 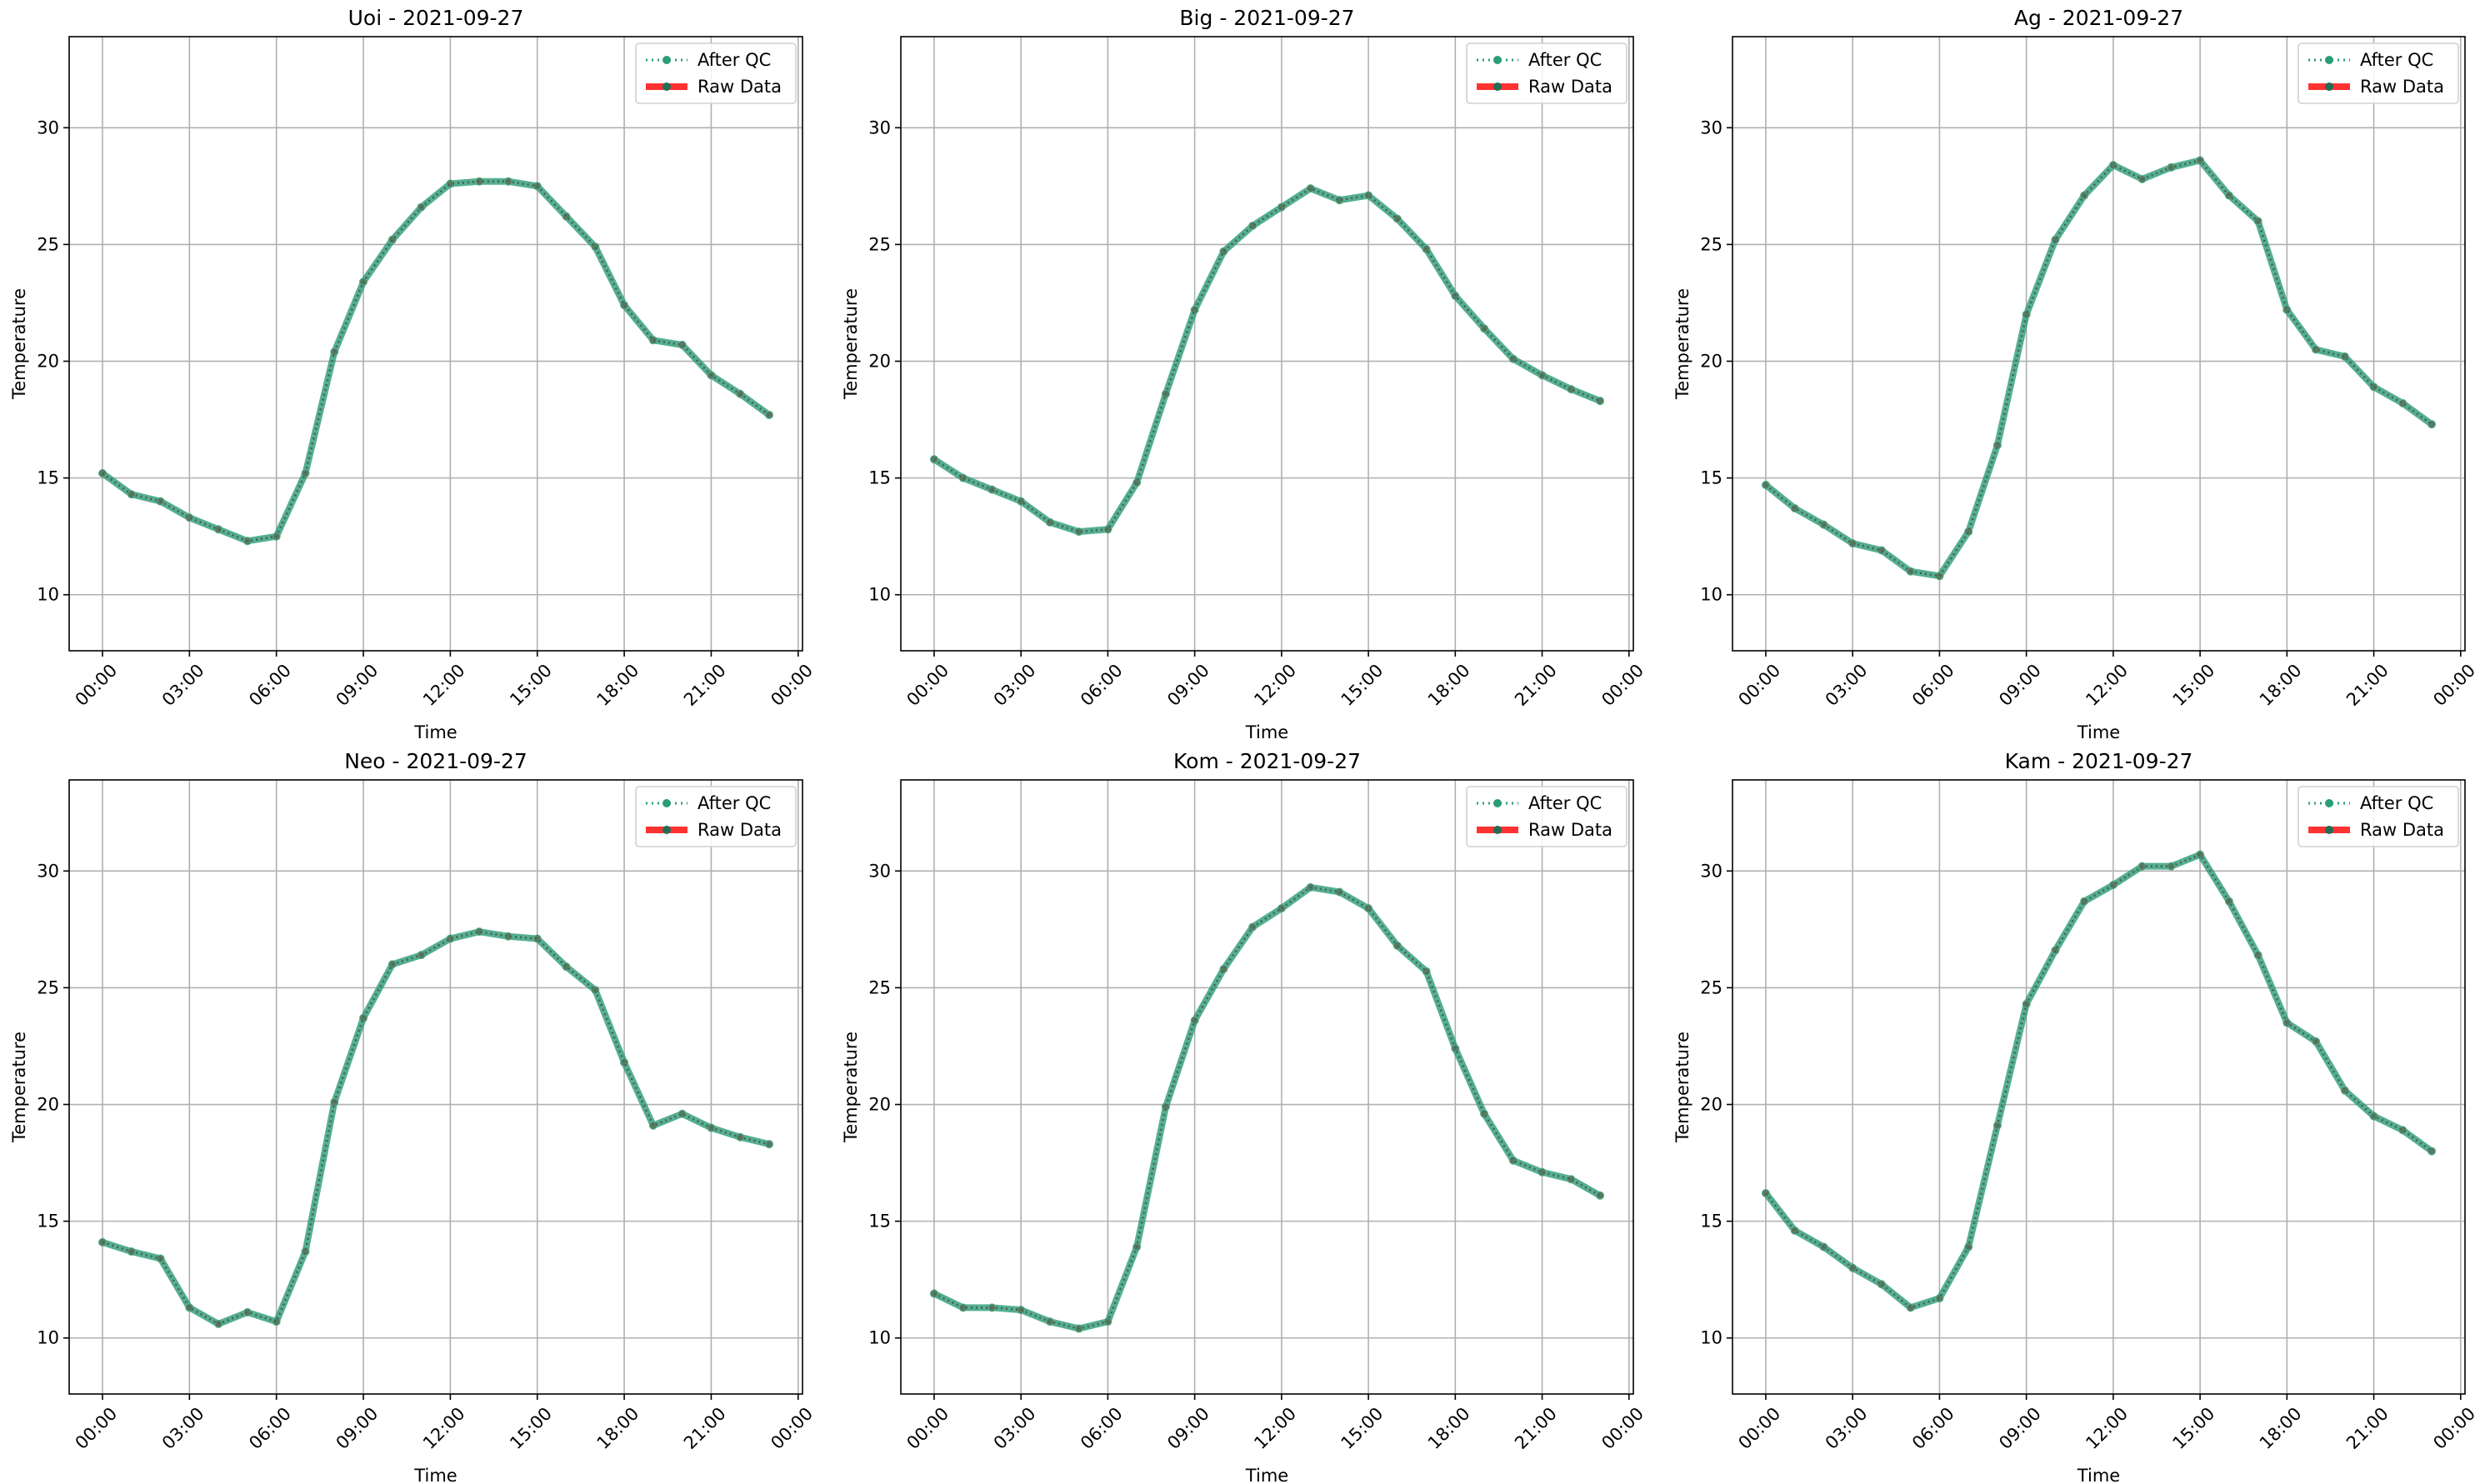 I want to click on chart-title: Ag - 2021-09-27, so click(x=2098, y=18).